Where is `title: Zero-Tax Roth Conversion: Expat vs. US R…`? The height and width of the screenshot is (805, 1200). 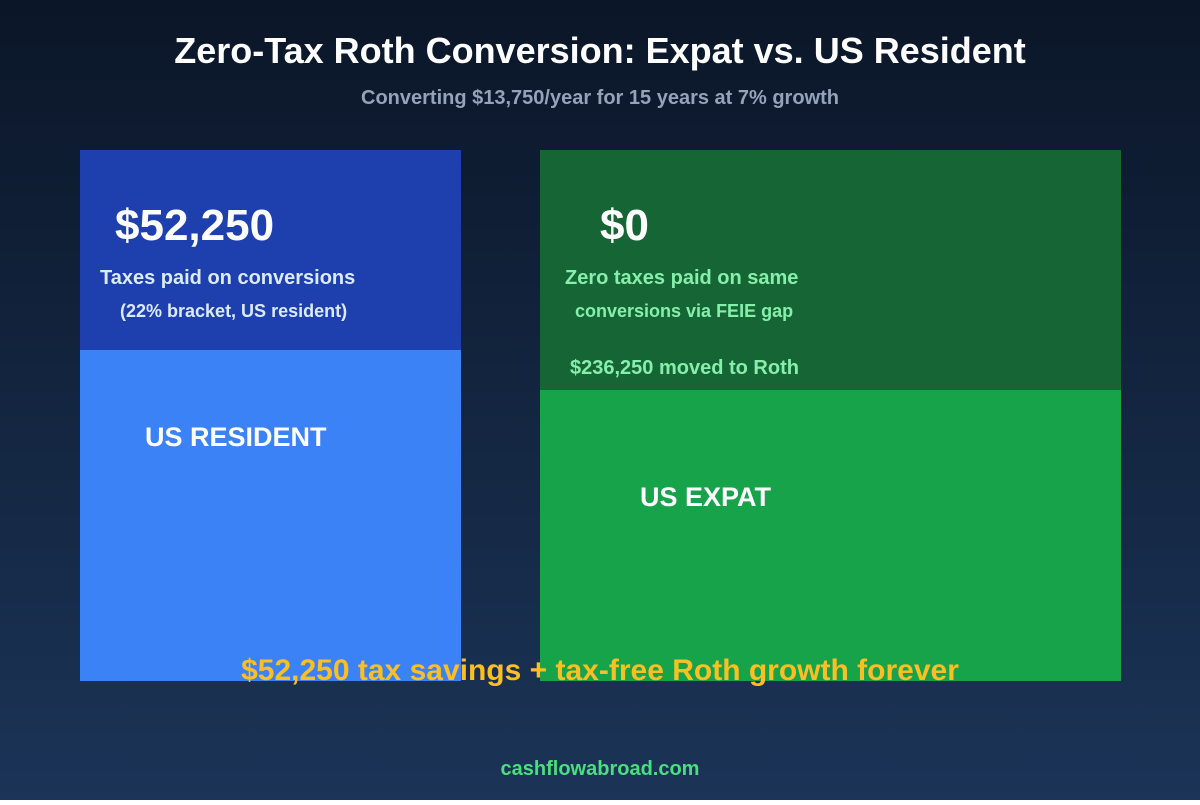 title: Zero-Tax Roth Conversion: Expat vs. US R… is located at coordinates (599, 50).